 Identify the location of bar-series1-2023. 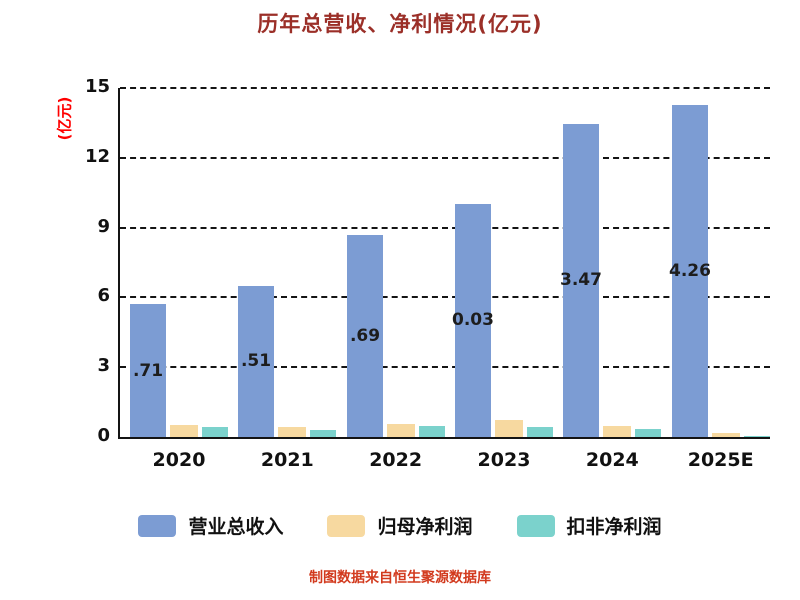
(473, 320).